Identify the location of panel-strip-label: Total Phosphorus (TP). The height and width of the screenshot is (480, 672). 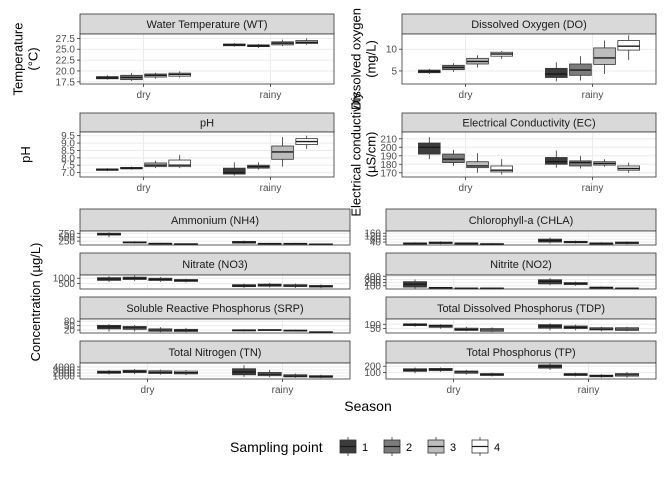
(520, 353).